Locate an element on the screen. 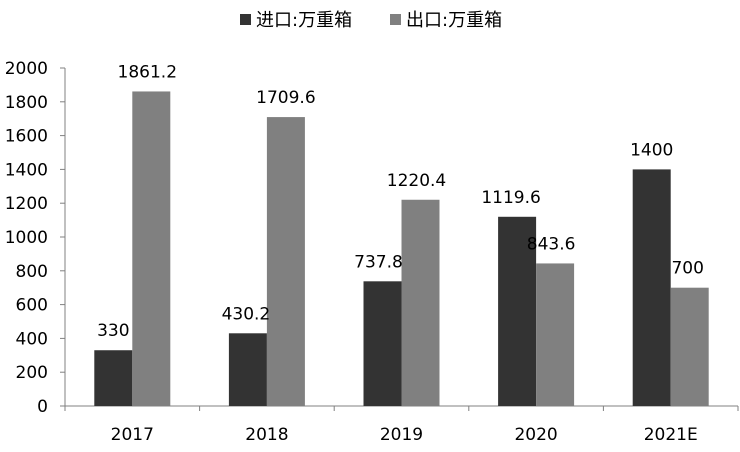  legend: 进口:万重箱 出口:万重箱 is located at coordinates (371, 20).